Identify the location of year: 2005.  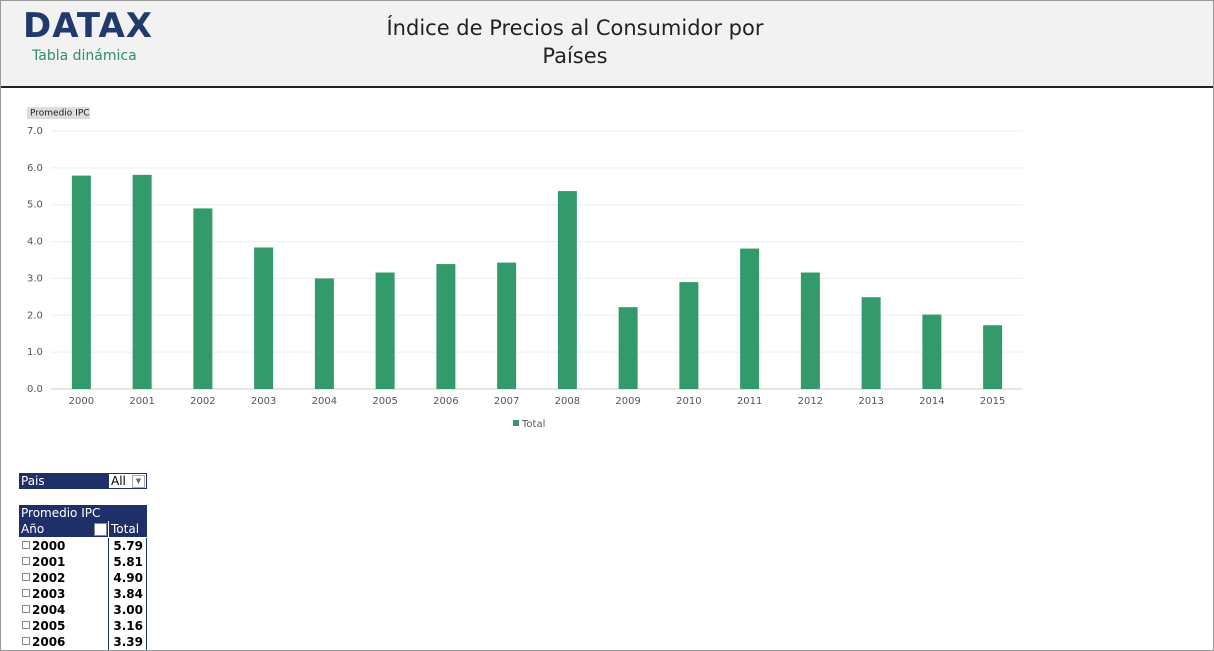
(49, 626).